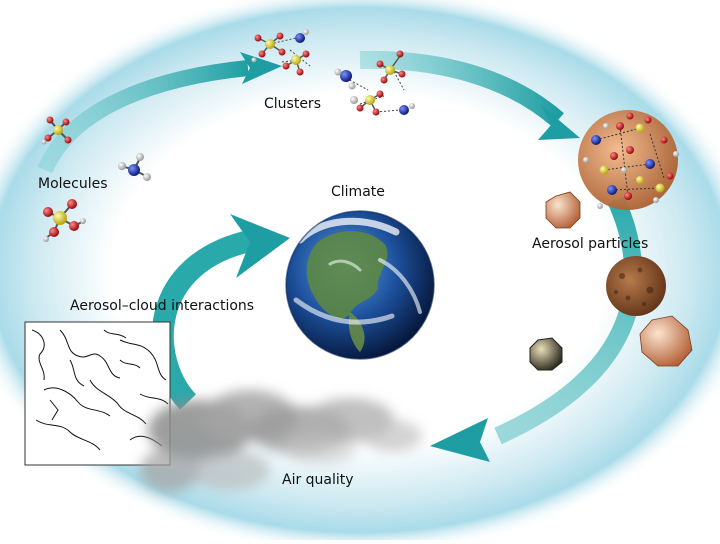 This screenshot has height=544, width=720. What do you see at coordinates (536, 329) in the screenshot?
I see `arrow-aerosol-to-air-quality` at bounding box center [536, 329].